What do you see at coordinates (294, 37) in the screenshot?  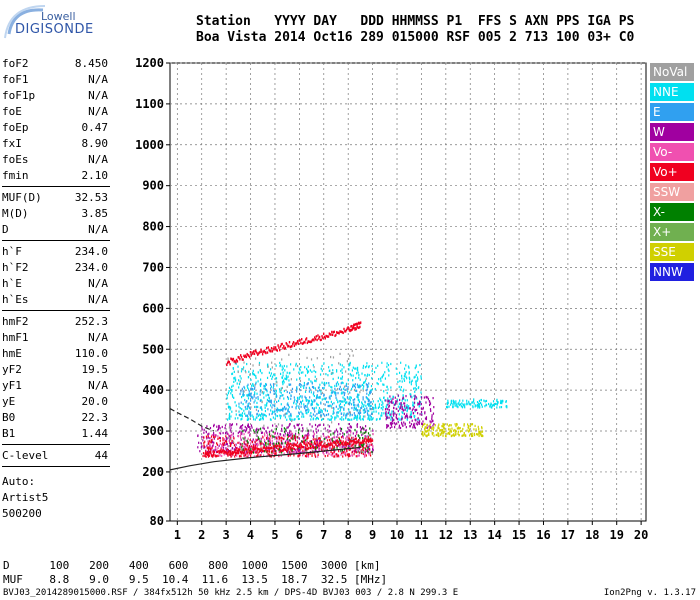 I see `header-value: 2014` at bounding box center [294, 37].